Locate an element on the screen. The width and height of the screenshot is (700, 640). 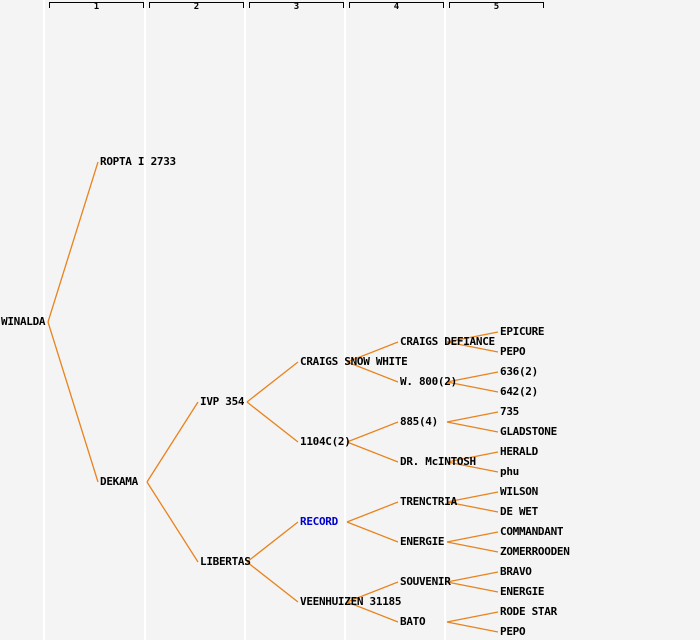
generation-number: 3 is located at coordinates (296, 7).